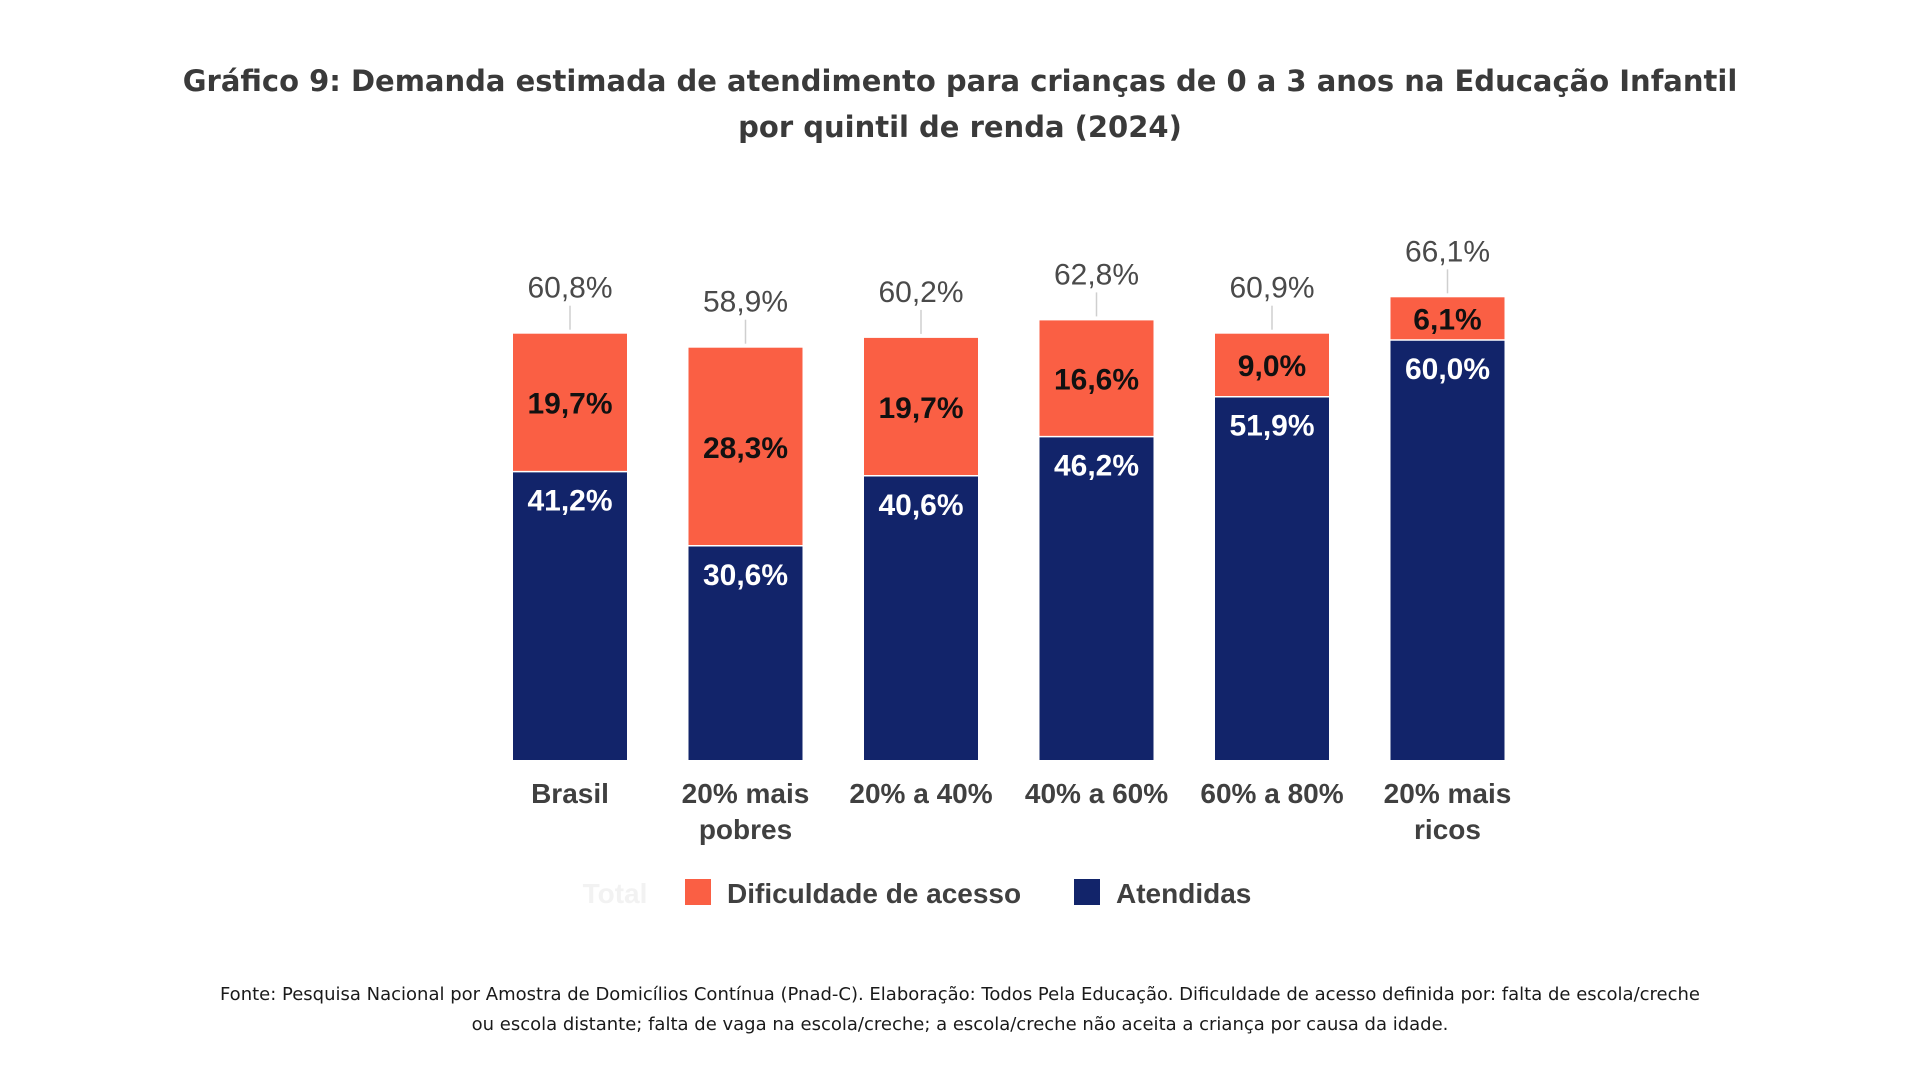 The height and width of the screenshot is (1080, 1920). Describe the element at coordinates (1271, 793) in the screenshot. I see `category-label-4-0: 60% a 80%` at that location.